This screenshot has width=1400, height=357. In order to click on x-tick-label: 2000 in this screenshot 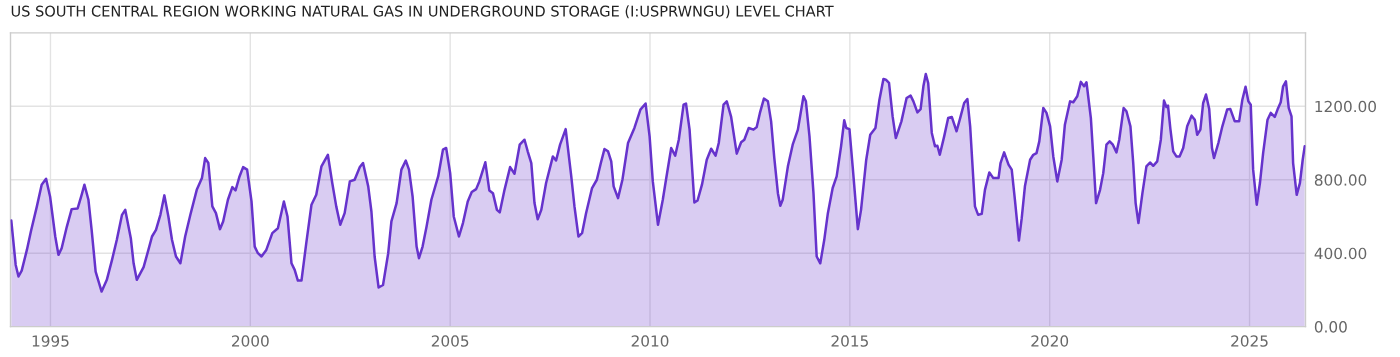, I will do `click(250, 341)`.